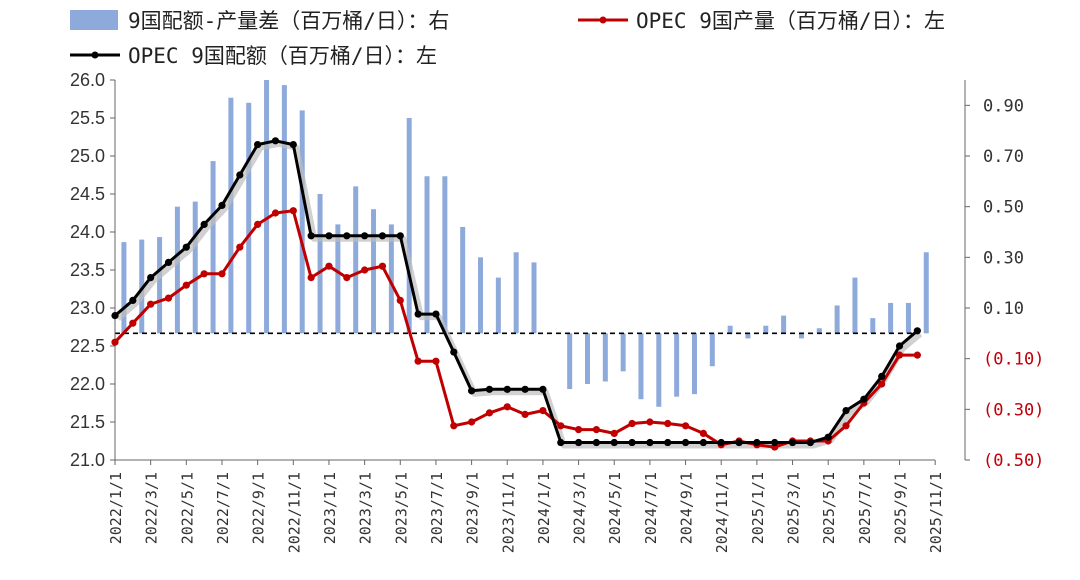  I want to click on x-tick-label: 2023/5/1, so click(401, 508).